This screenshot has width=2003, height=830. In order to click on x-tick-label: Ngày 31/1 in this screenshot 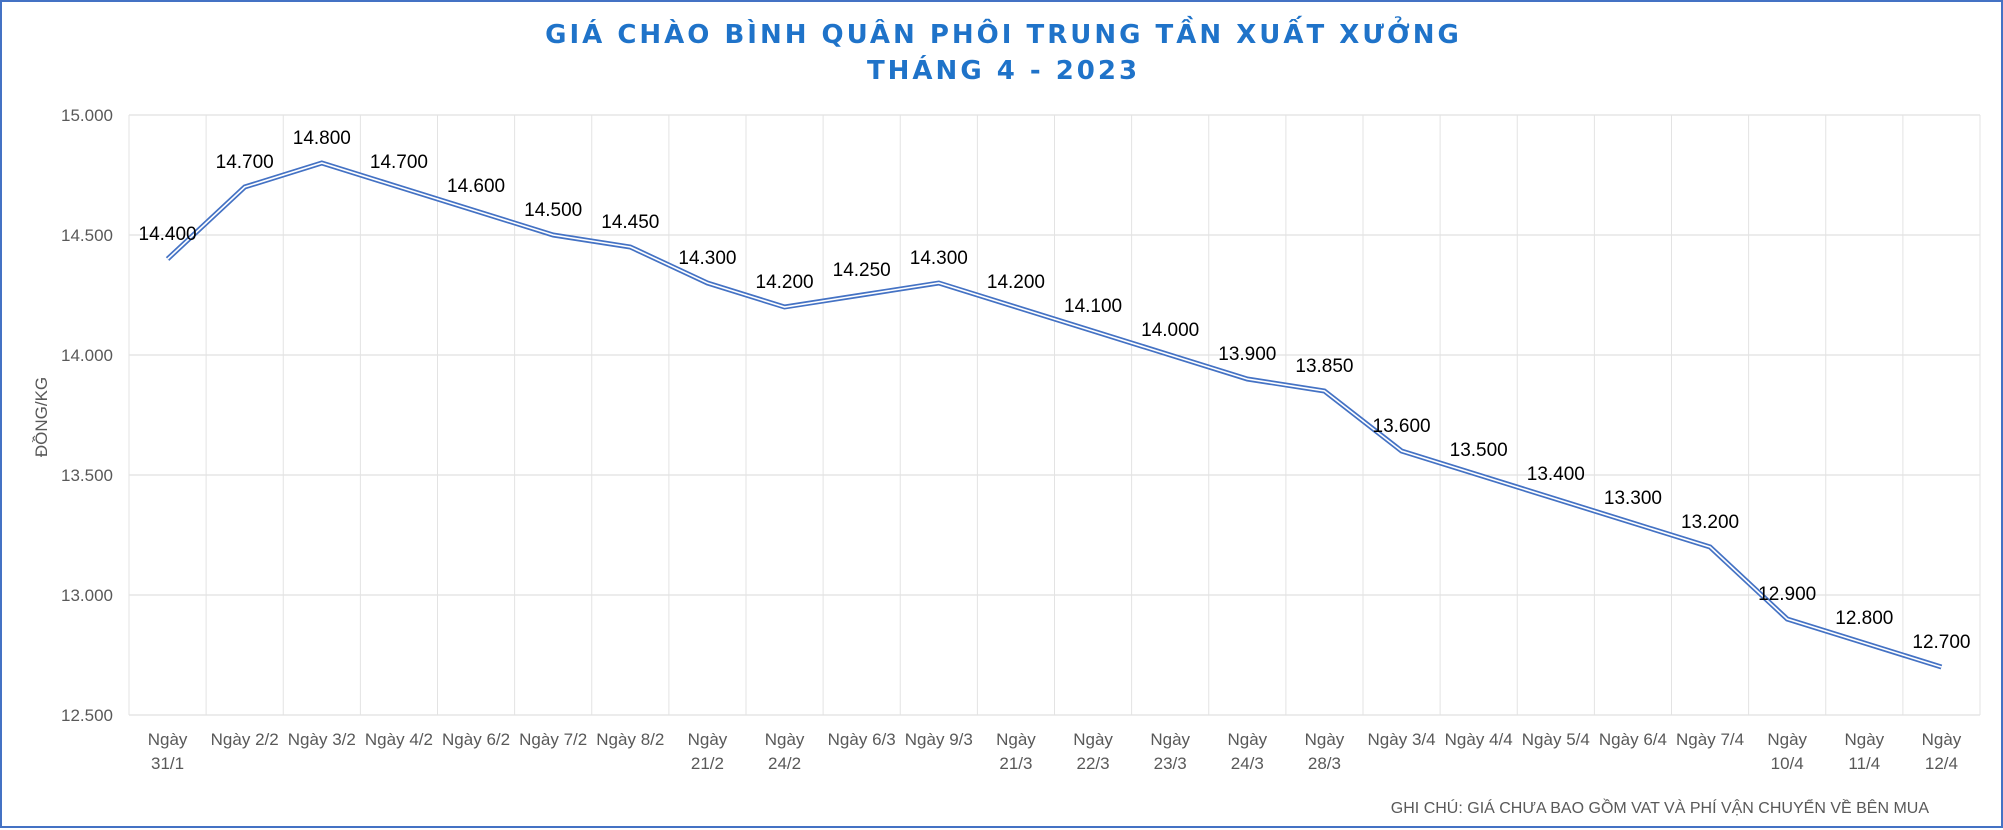, I will do `click(168, 751)`.